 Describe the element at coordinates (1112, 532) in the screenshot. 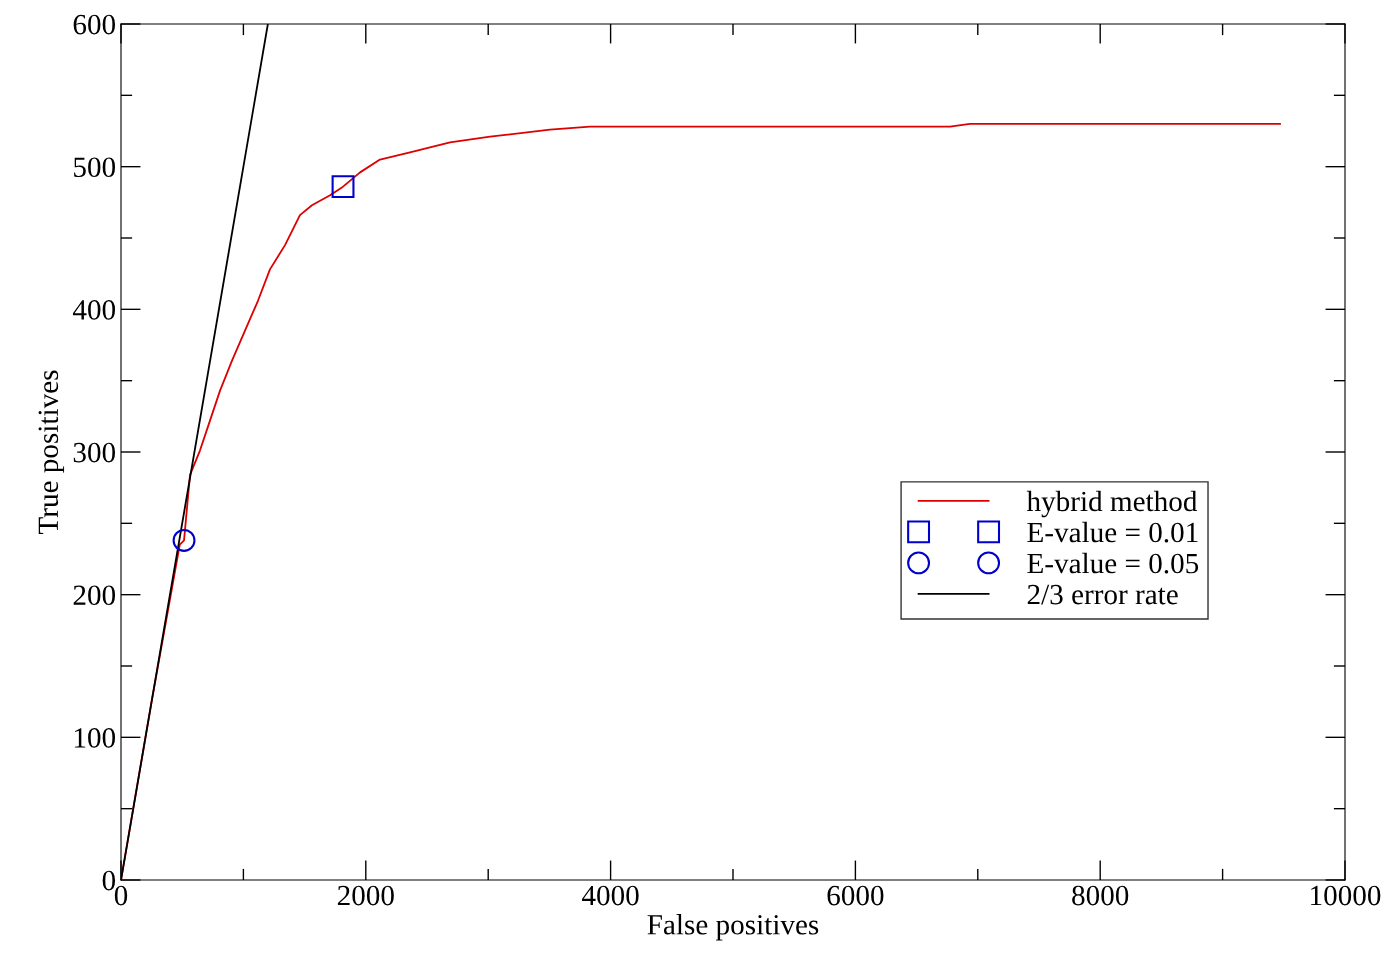

I see `legend-label: E-value = 0.01` at that location.